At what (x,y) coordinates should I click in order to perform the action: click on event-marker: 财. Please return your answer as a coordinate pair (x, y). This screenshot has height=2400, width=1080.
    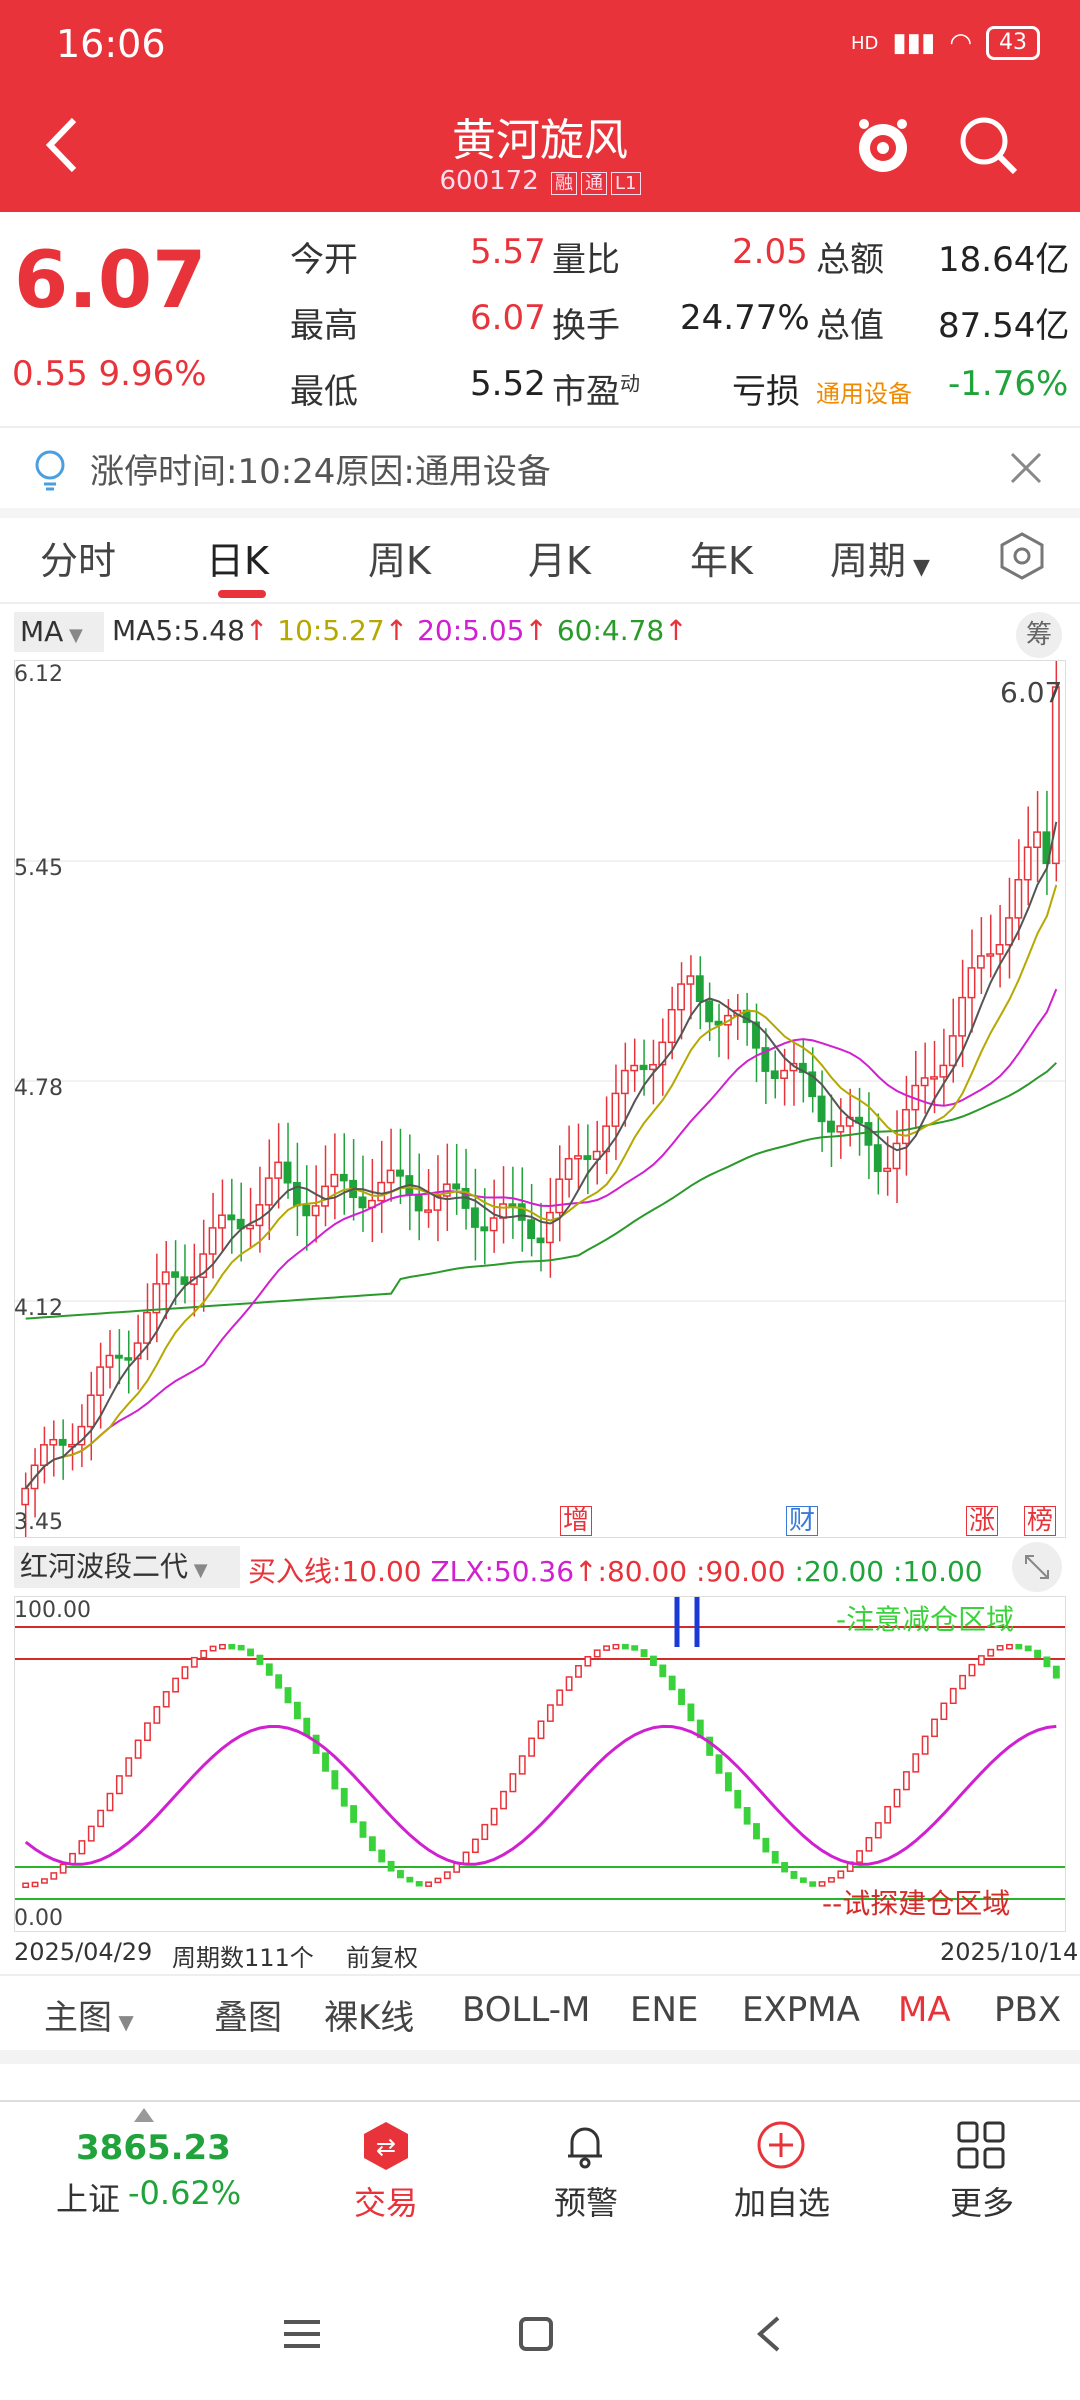
    Looking at the image, I should click on (802, 1521).